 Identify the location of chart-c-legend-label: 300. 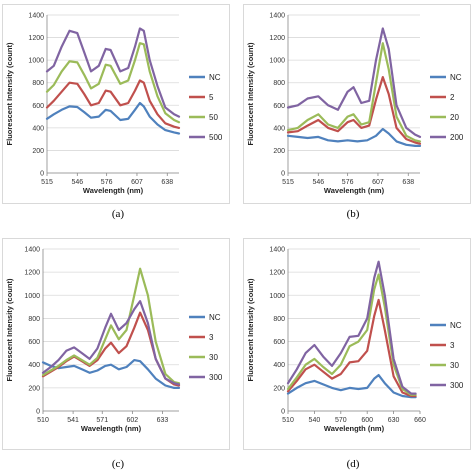
(216, 377).